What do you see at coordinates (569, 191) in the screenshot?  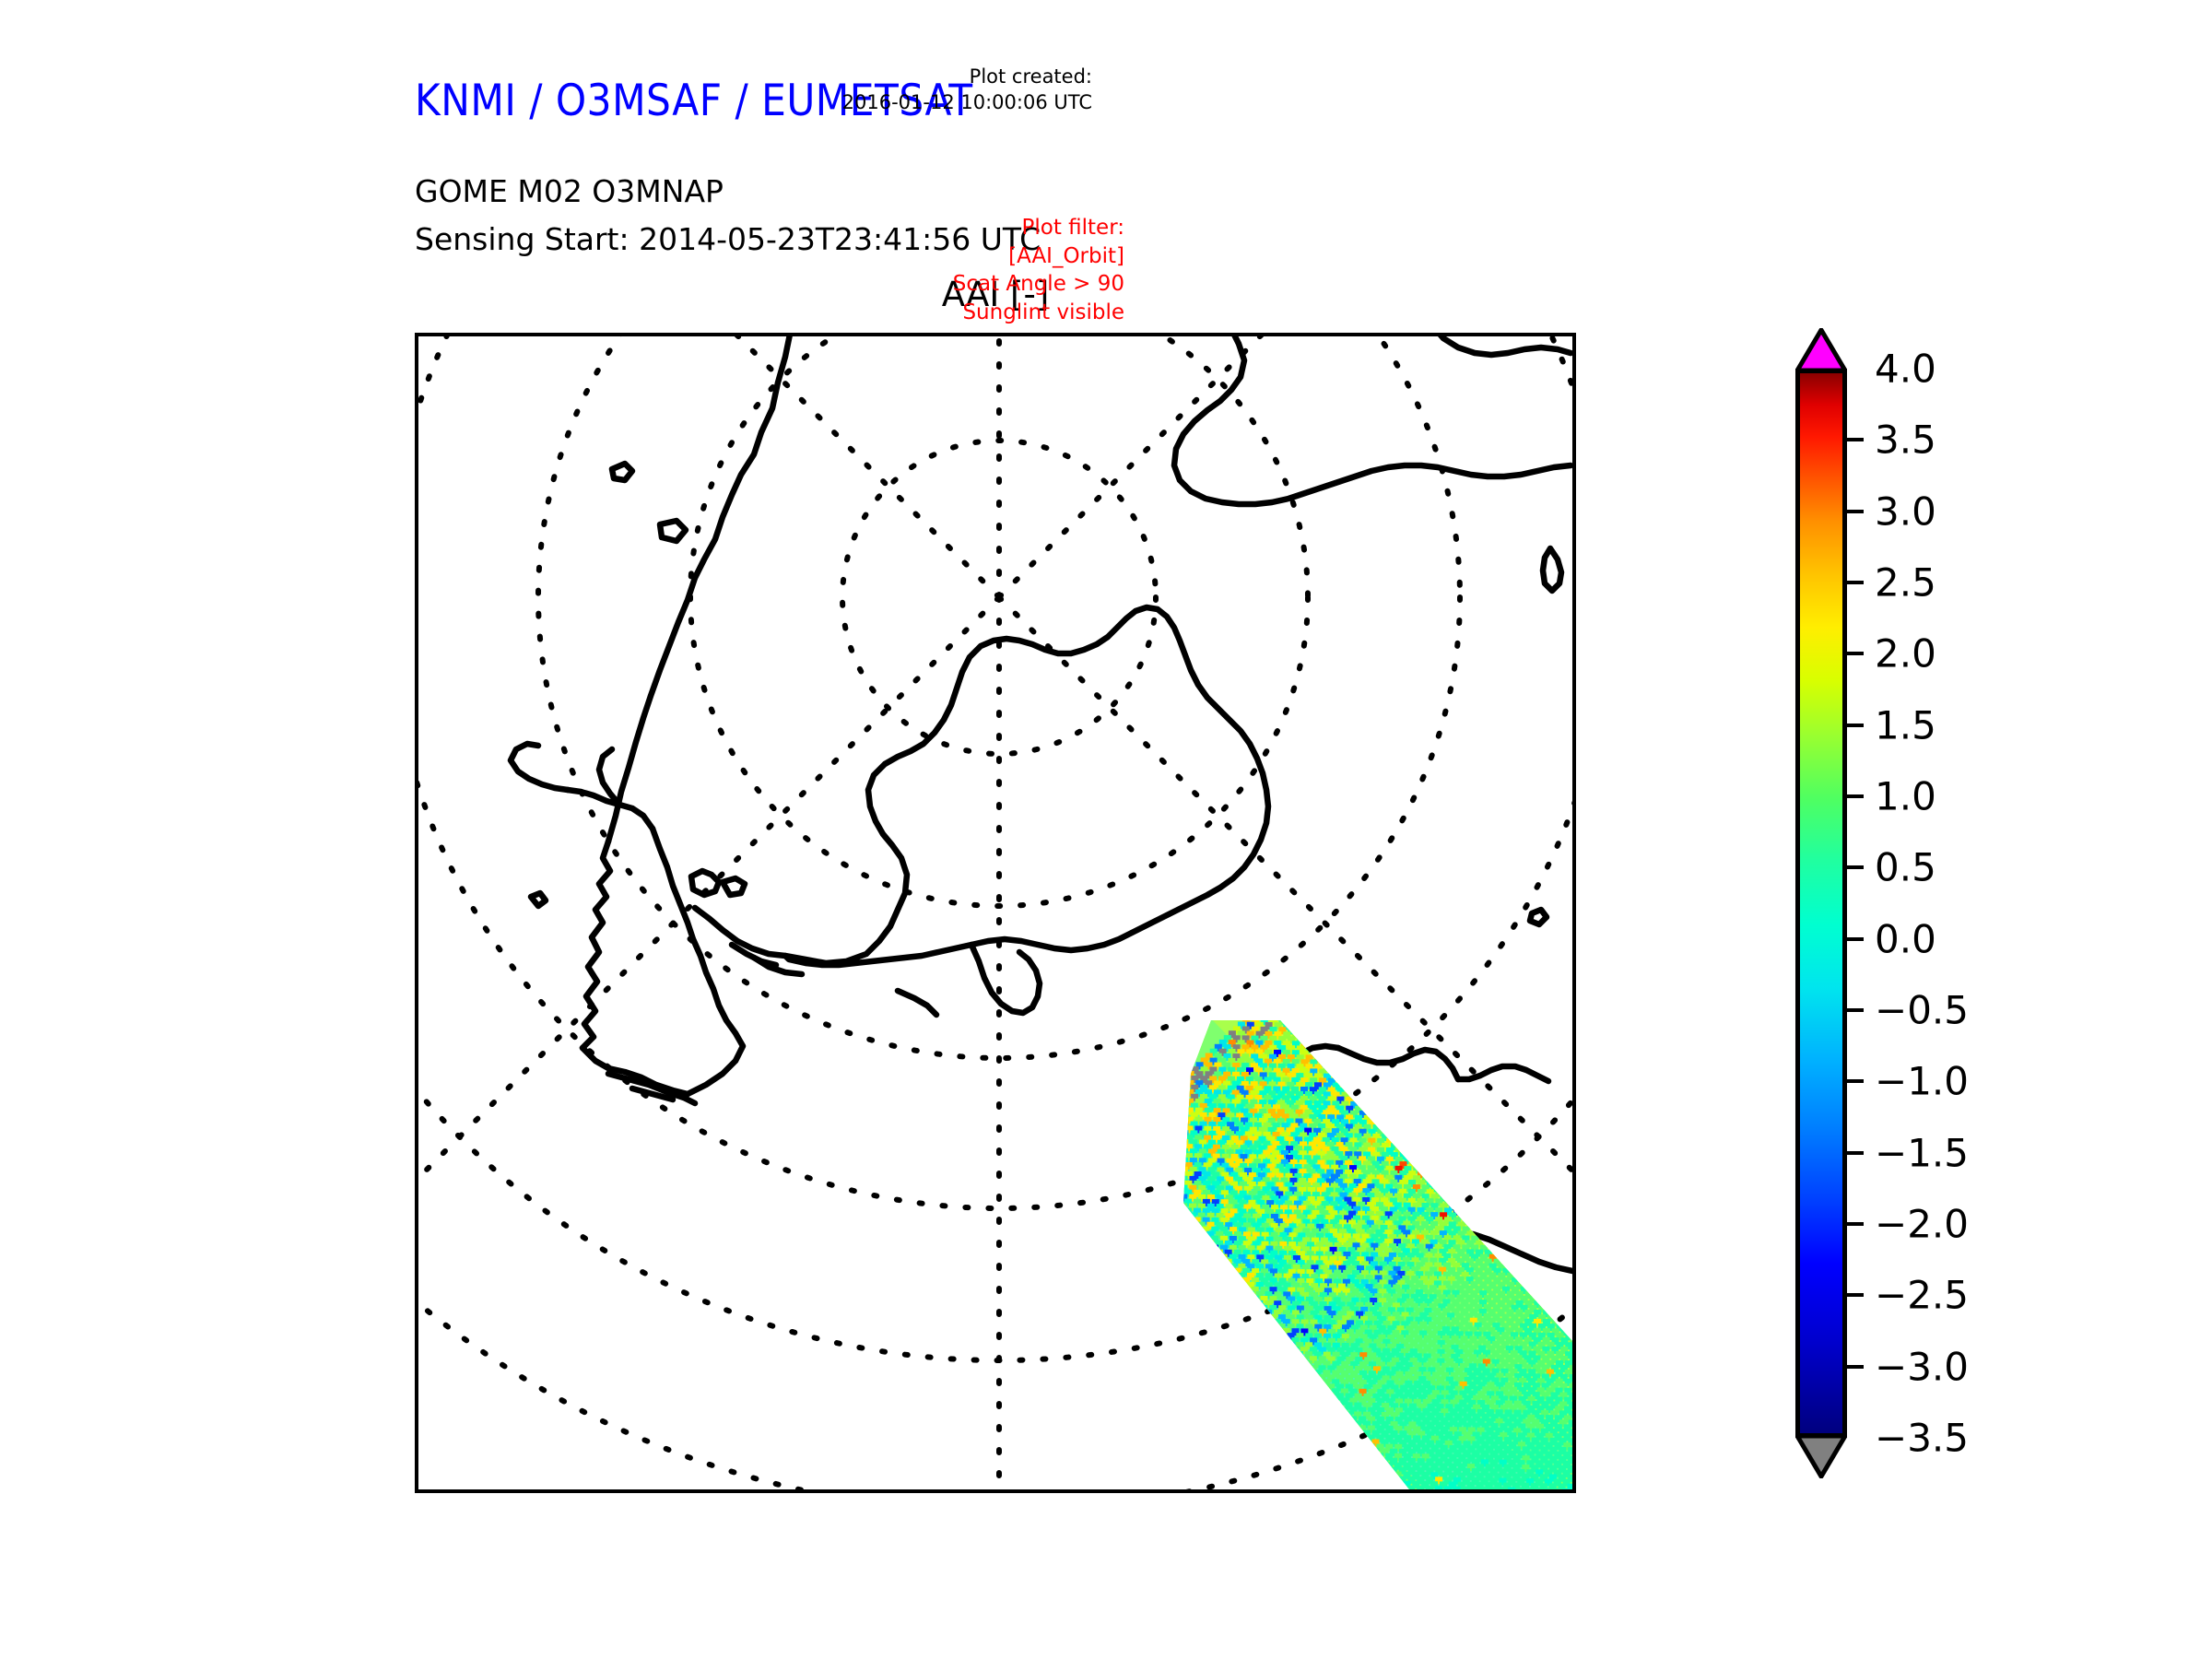 I see `instrument-line: GOME M02 O3MNAP` at bounding box center [569, 191].